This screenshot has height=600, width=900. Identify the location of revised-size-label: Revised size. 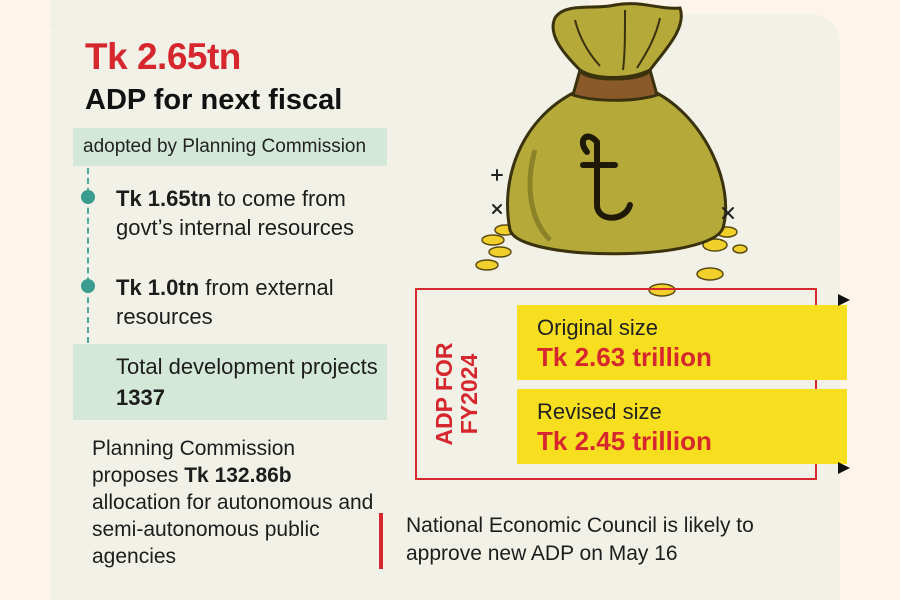
(599, 411).